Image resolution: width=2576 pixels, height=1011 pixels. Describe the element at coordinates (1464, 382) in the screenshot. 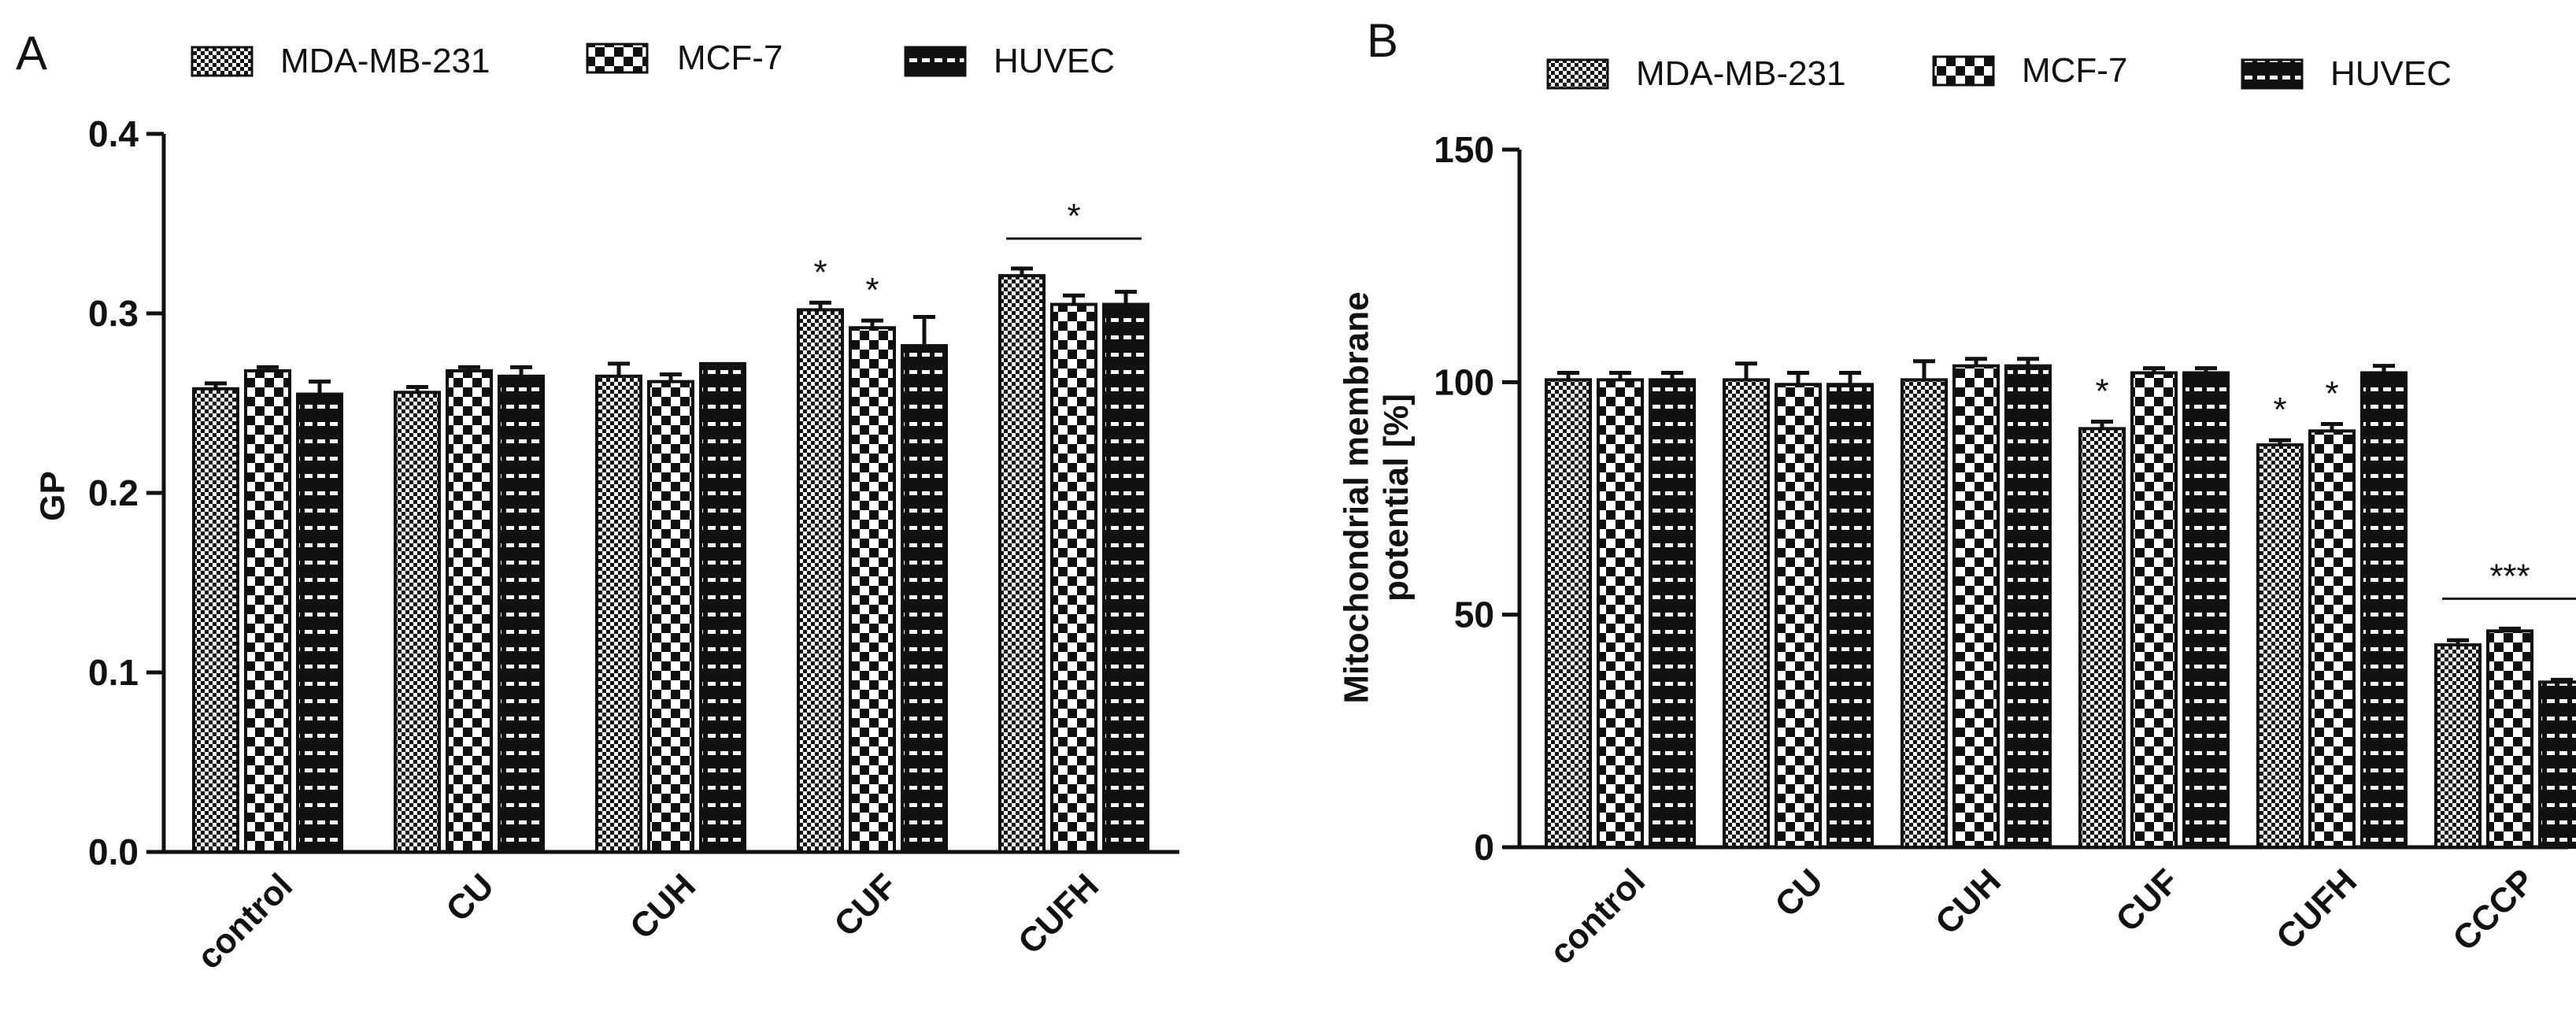

I see `y-tick-label: 100` at that location.